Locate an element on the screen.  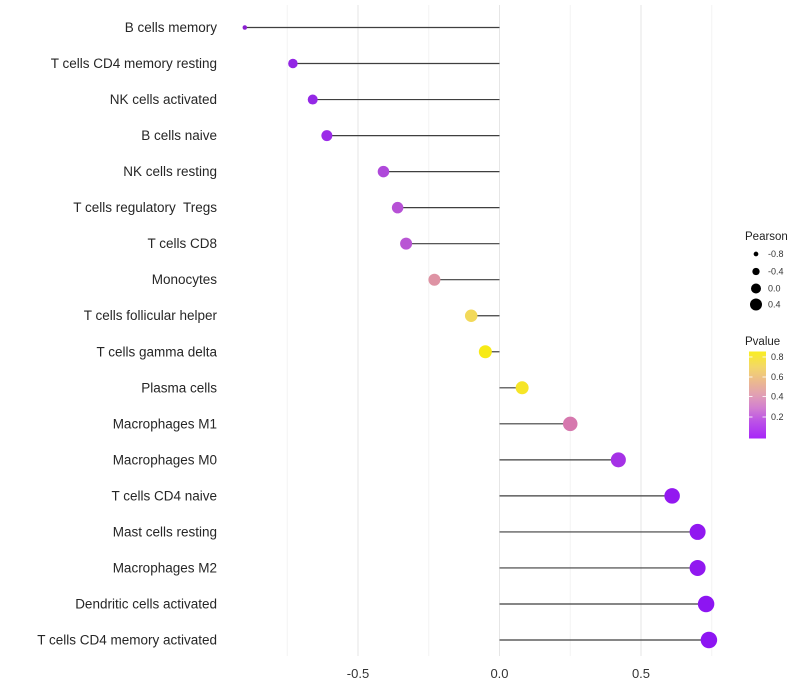
pearson-legend-title: Pearson is located at coordinates (766, 237).